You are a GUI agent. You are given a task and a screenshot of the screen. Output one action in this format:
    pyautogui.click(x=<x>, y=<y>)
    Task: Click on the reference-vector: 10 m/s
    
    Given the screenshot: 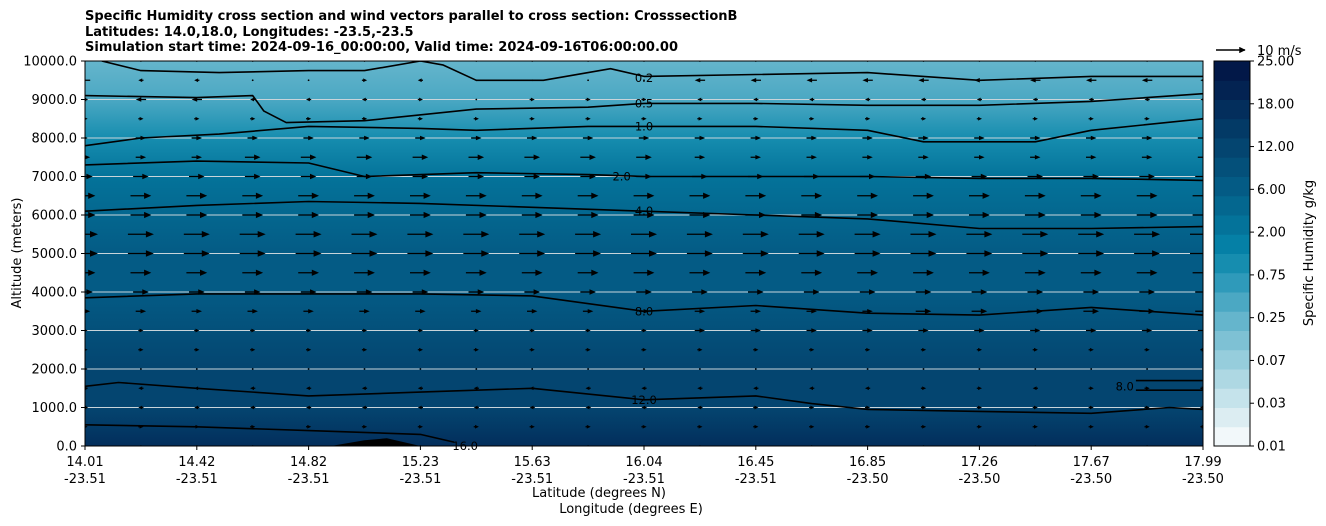 What is the action you would take?
    pyautogui.click(x=1259, y=51)
    